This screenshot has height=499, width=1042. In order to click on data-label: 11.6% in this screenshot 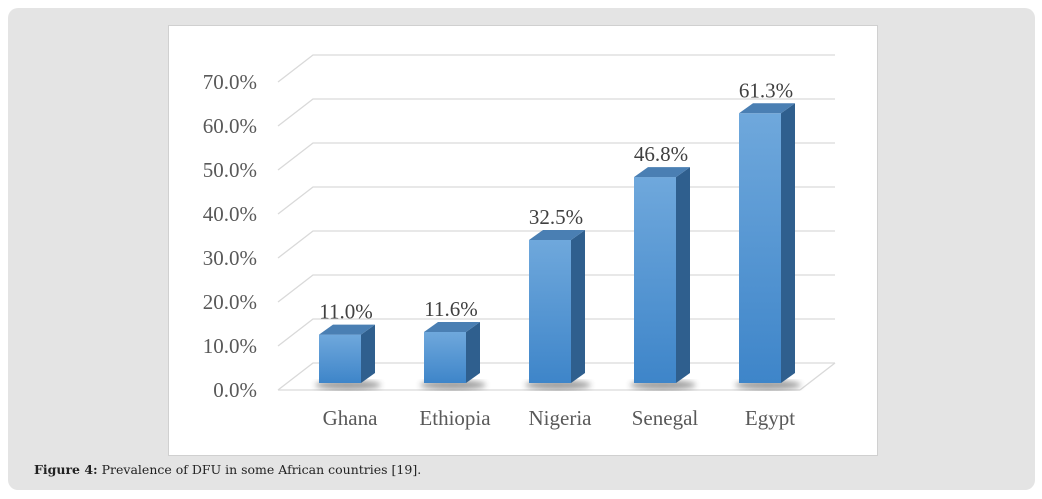, I will do `click(450, 309)`.